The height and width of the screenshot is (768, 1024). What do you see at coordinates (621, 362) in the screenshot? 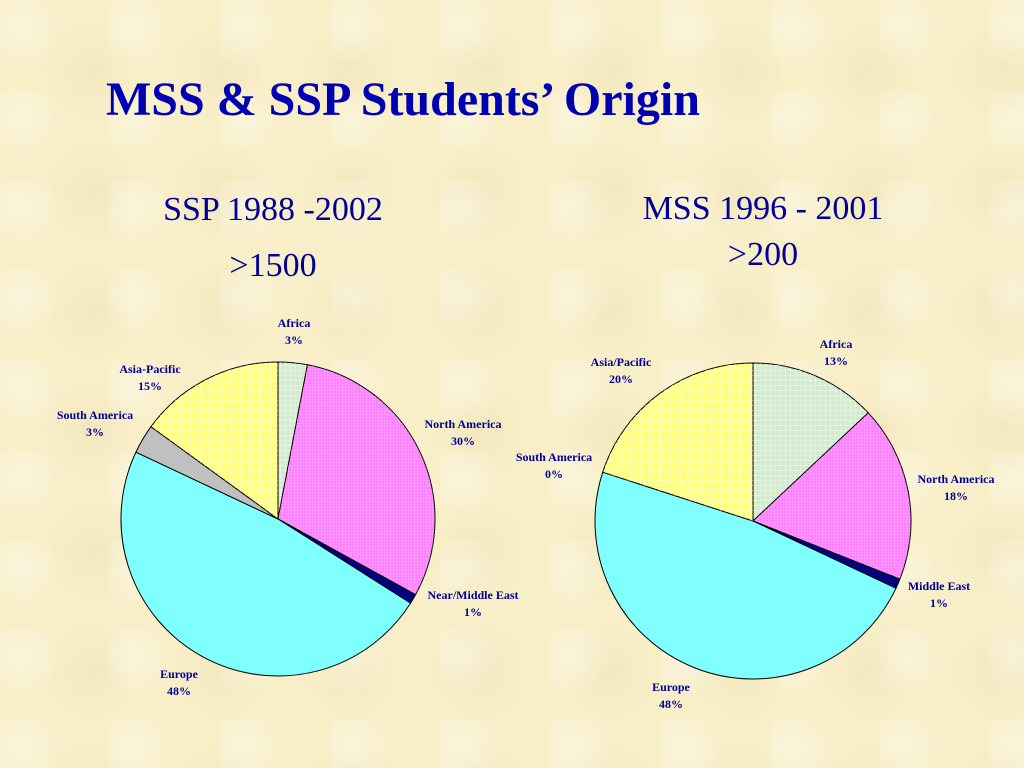
I see `mss-asia-pacific-label-name: Asia/Pacific` at bounding box center [621, 362].